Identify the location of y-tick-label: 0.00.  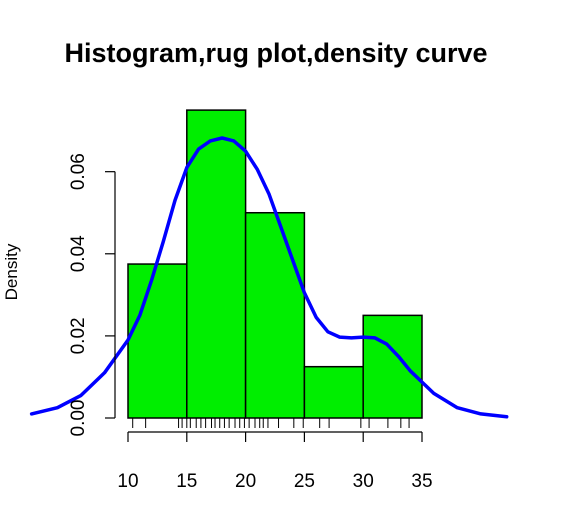
(78, 418).